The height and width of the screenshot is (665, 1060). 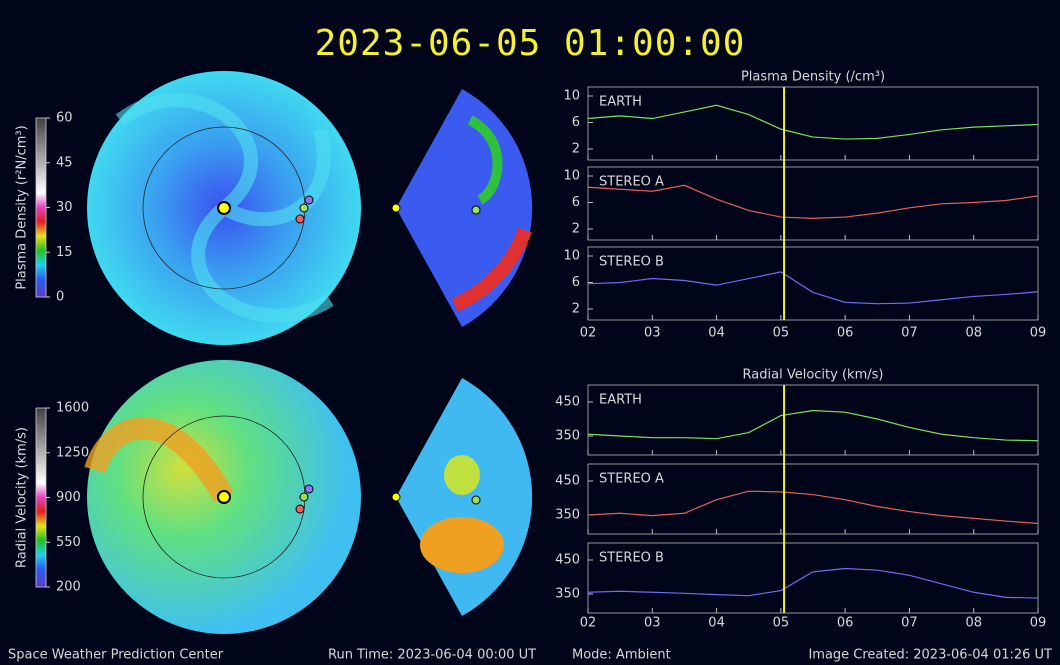 What do you see at coordinates (68, 542) in the screenshot?
I see `colorbar-tick-label: 550` at bounding box center [68, 542].